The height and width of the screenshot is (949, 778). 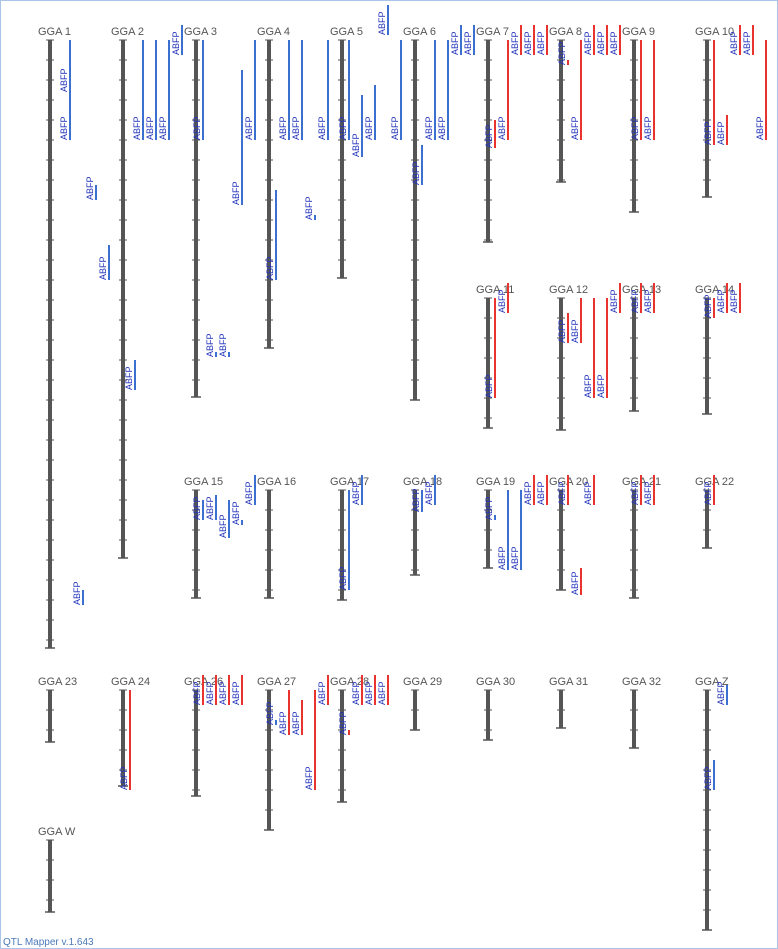 What do you see at coordinates (200, 32) in the screenshot?
I see `chromosome-label: GGA 3` at bounding box center [200, 32].